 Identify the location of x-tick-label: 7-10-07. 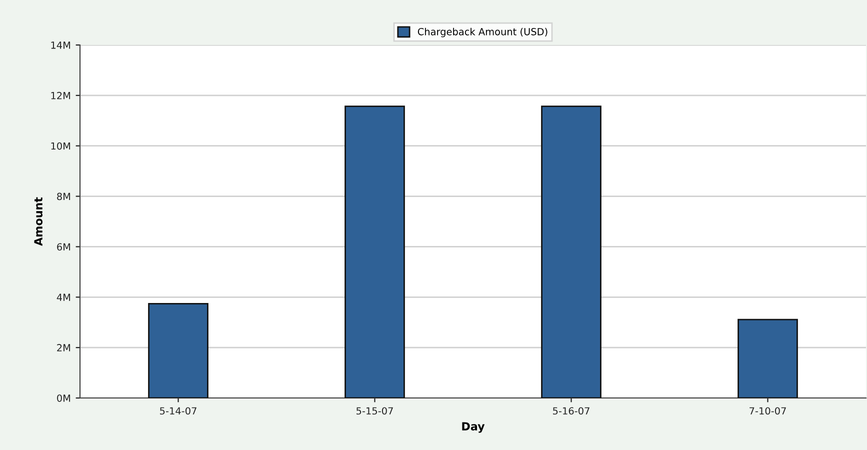
(768, 411).